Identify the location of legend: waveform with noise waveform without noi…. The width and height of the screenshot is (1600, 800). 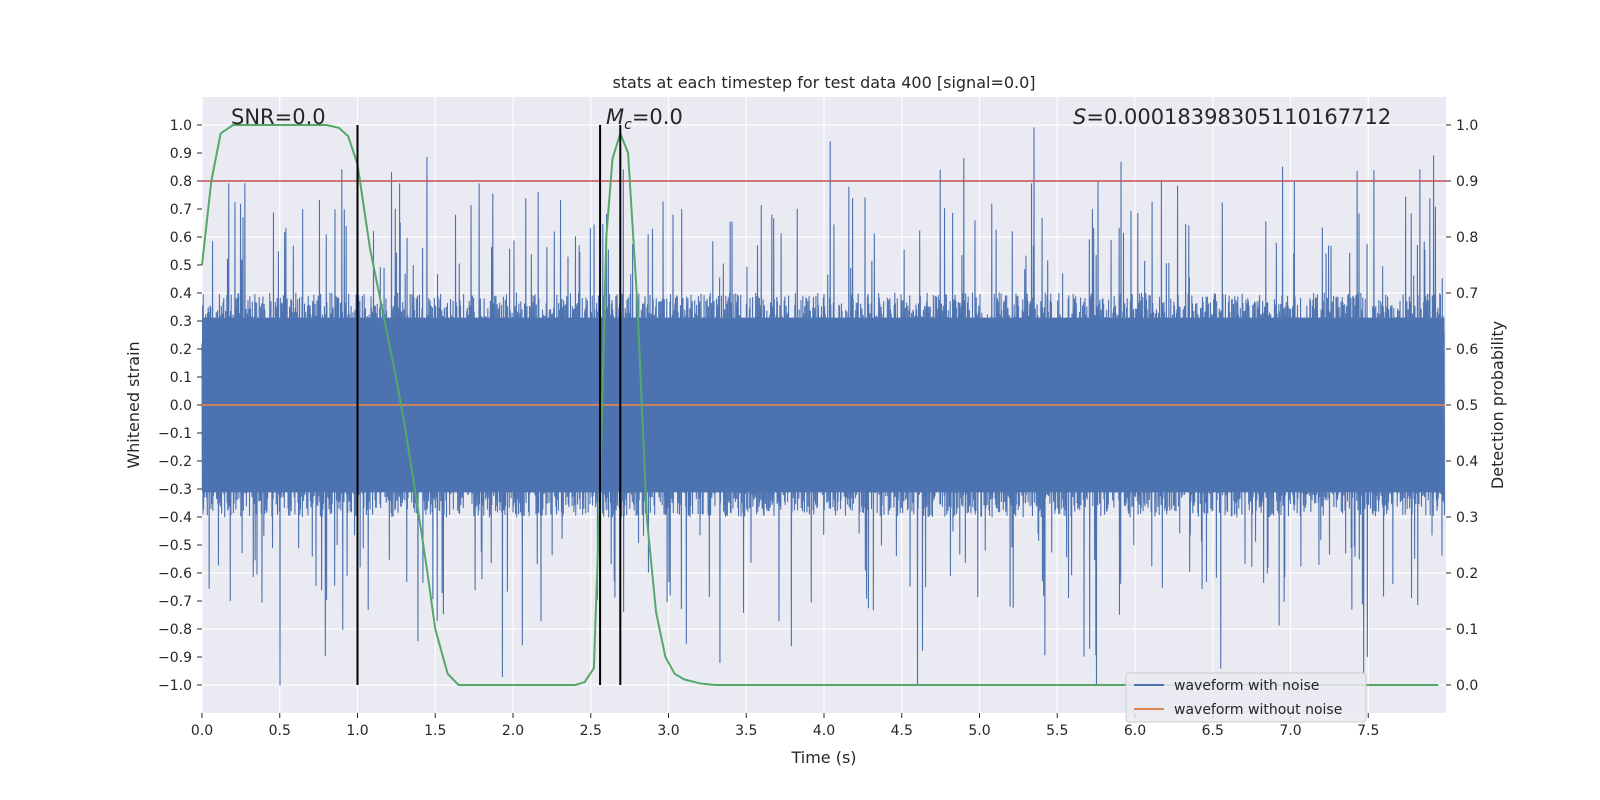
(1246, 697).